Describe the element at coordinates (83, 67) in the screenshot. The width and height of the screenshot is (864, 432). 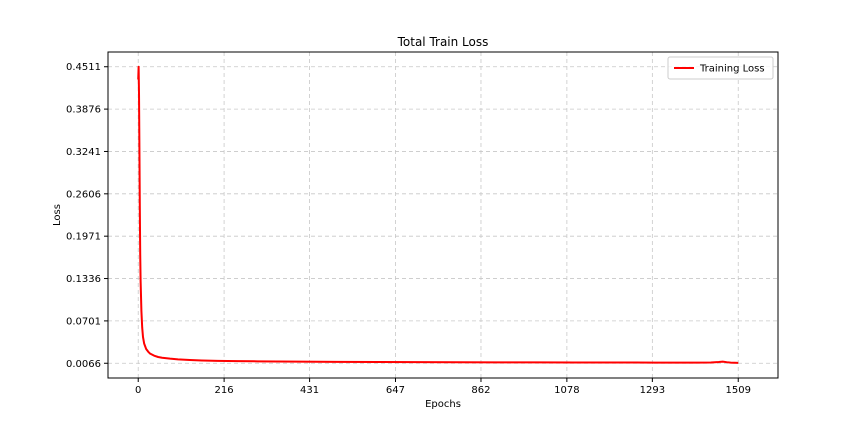
I see `y-tick-label: 0.4511` at that location.